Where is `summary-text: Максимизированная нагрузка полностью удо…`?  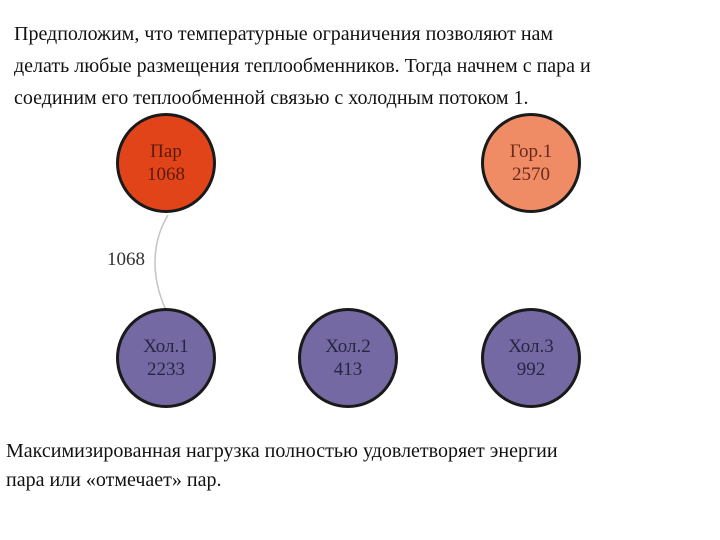 summary-text: Максимизированная нагрузка полностью удо… is located at coordinates (356, 466).